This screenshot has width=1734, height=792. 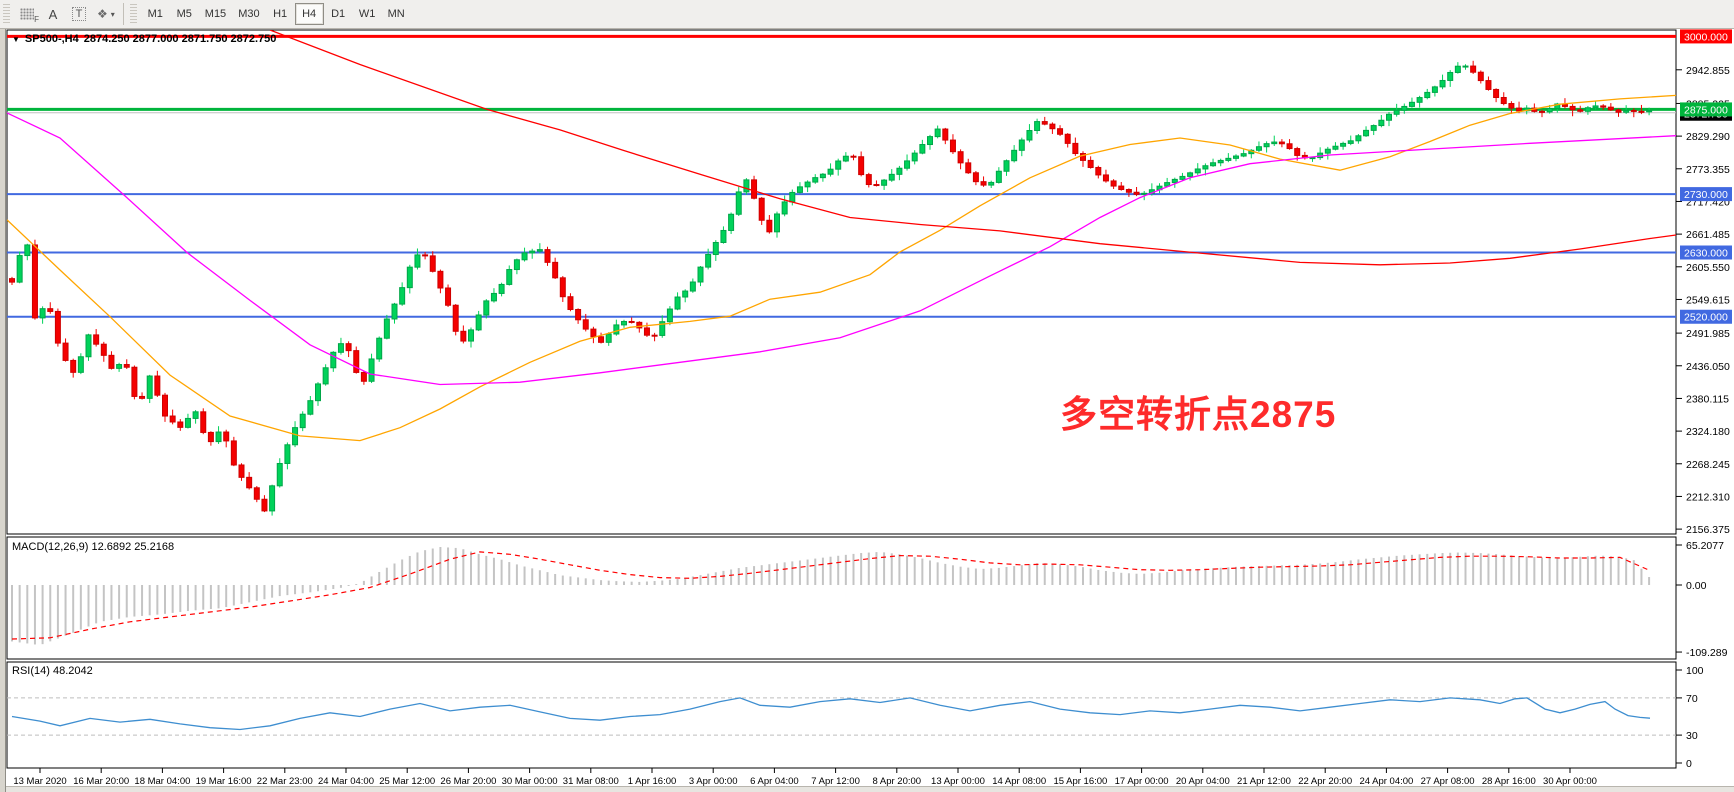 I want to click on text-box-tool-button: T, so click(x=79, y=14).